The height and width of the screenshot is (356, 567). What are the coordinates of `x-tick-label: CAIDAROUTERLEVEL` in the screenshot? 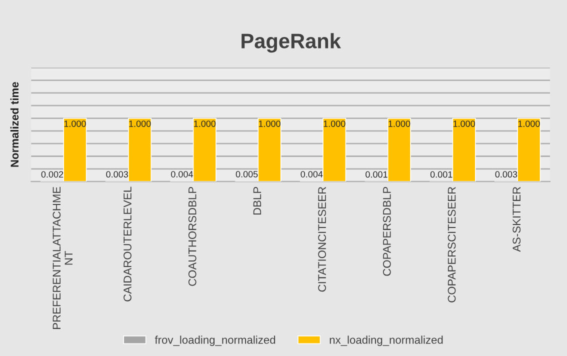 It's located at (128, 244).